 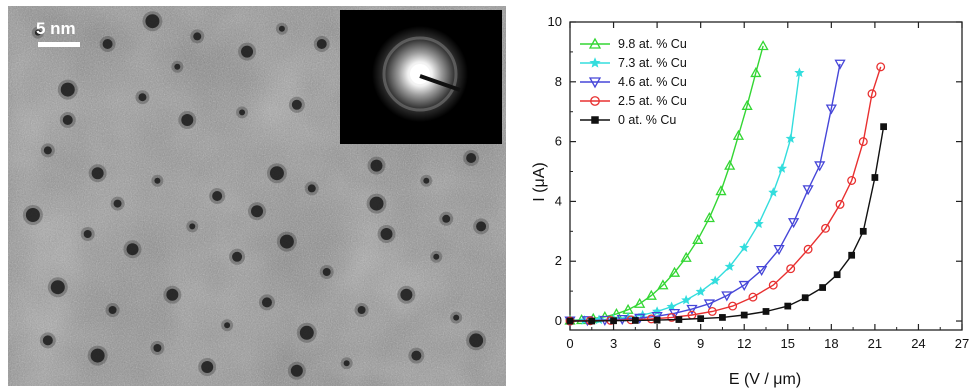 I want to click on y-axis-label: I (μA), so click(x=539, y=181).